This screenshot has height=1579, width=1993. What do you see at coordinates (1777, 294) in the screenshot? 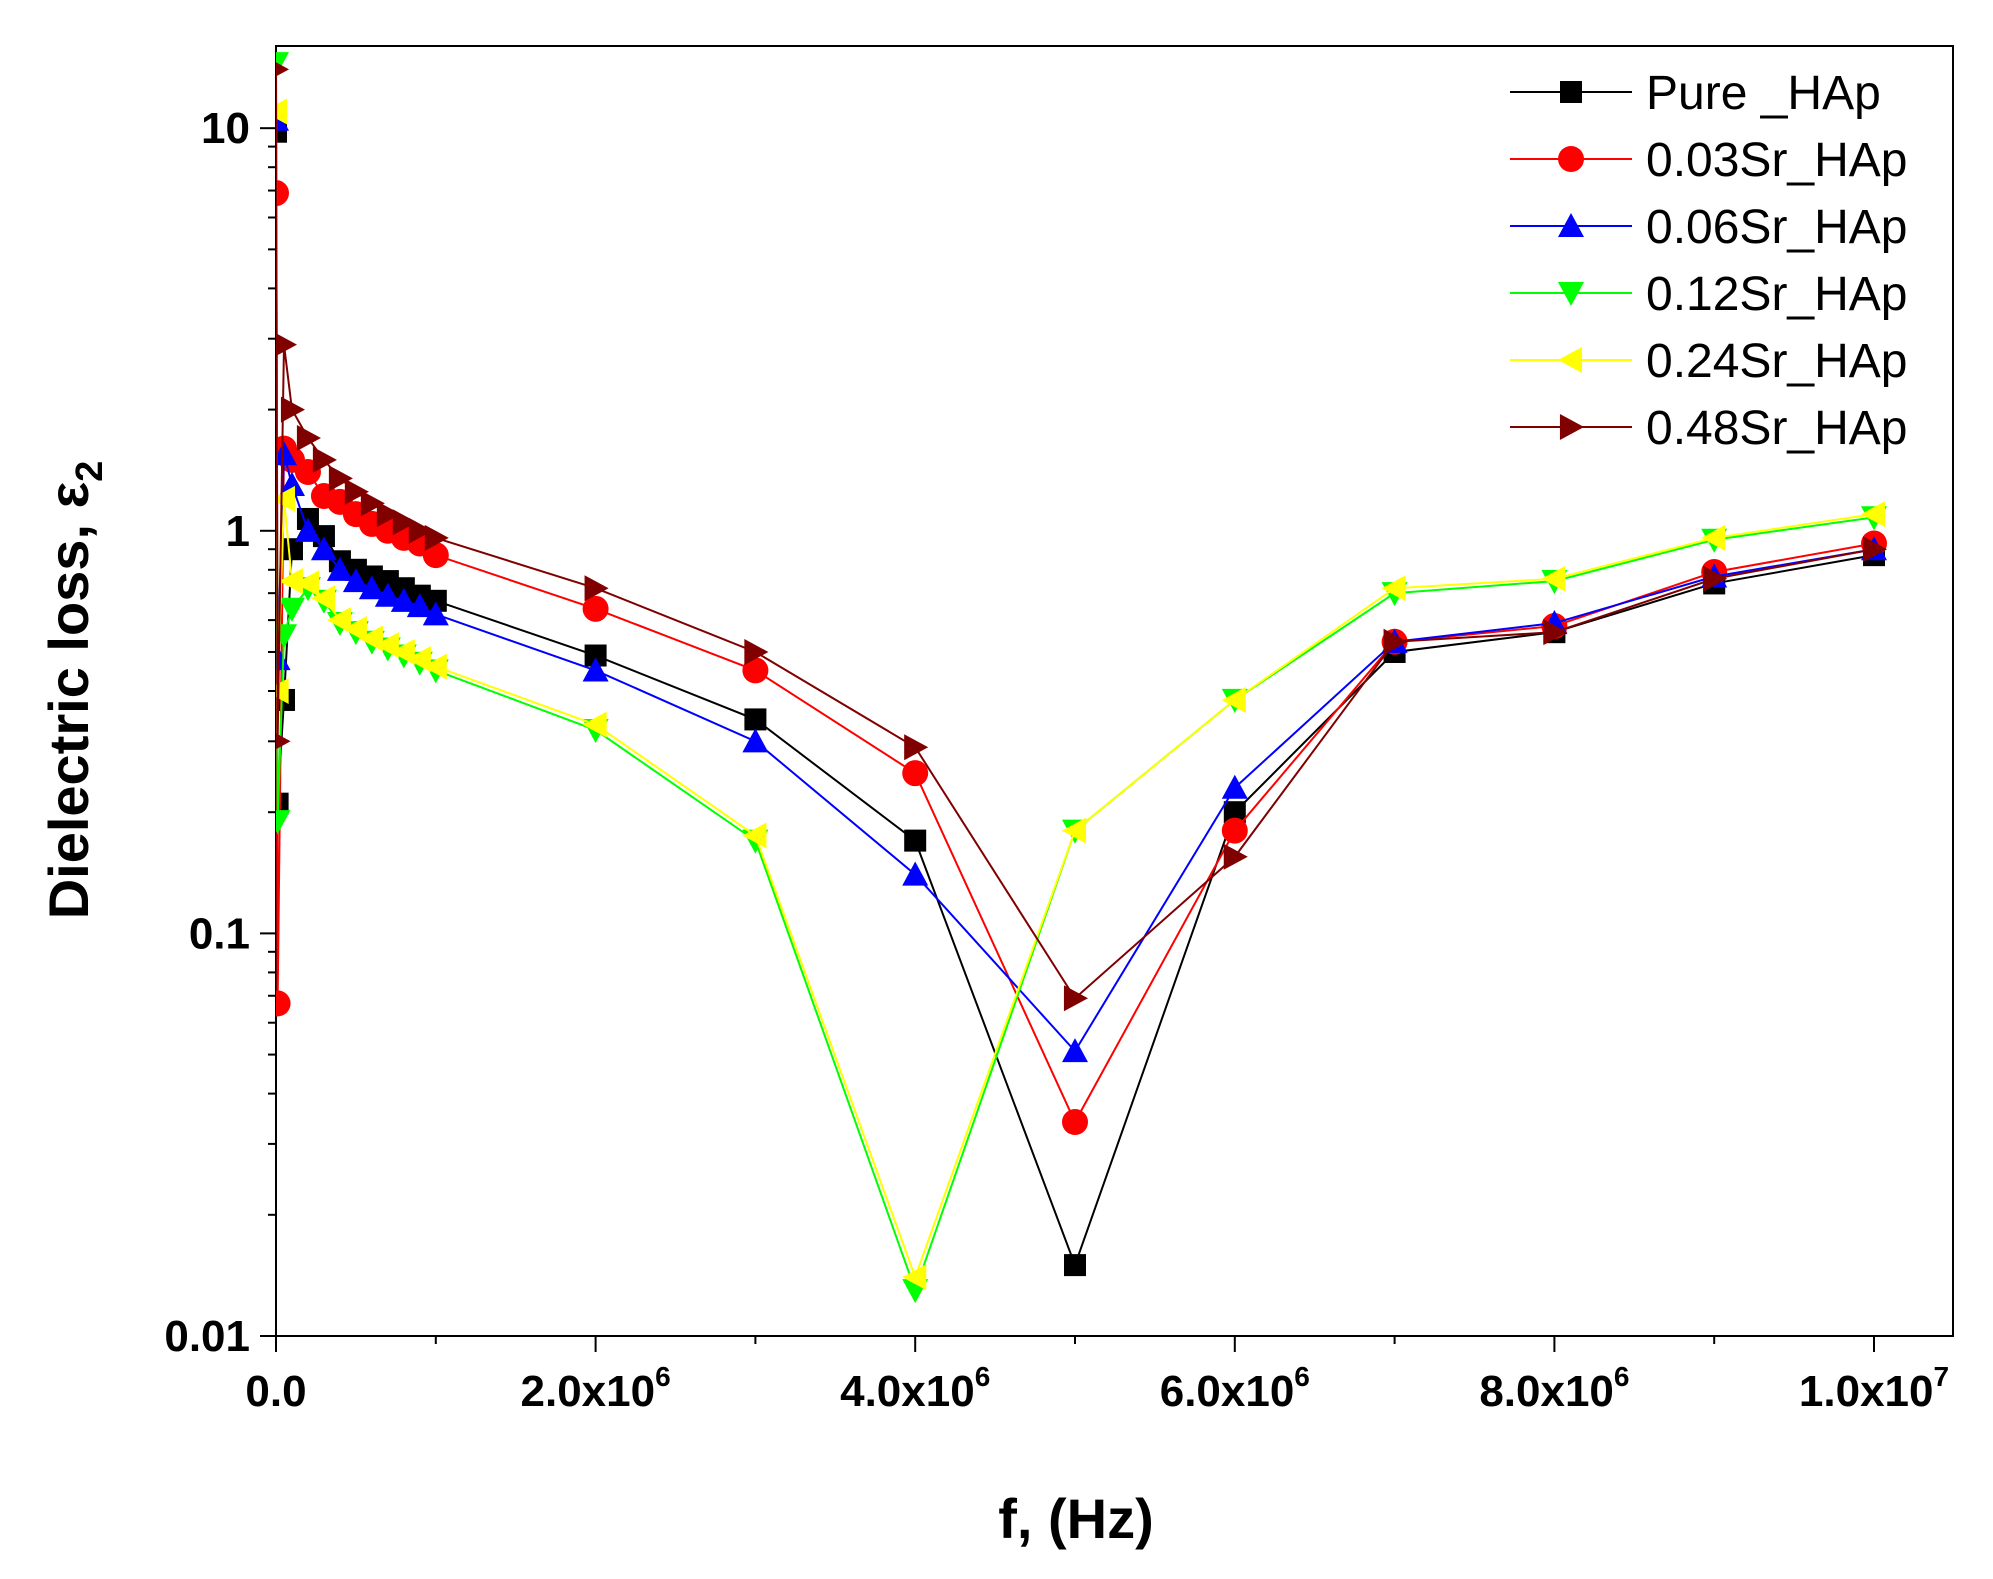
I see `legend-label: 0.12Sr_HAp` at bounding box center [1777, 294].